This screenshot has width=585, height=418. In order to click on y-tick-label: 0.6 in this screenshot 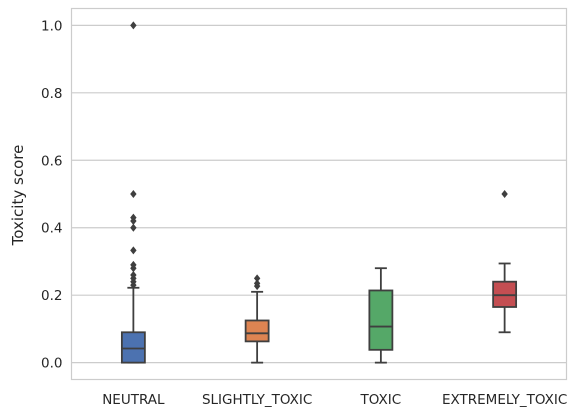, I will do `click(51, 161)`.